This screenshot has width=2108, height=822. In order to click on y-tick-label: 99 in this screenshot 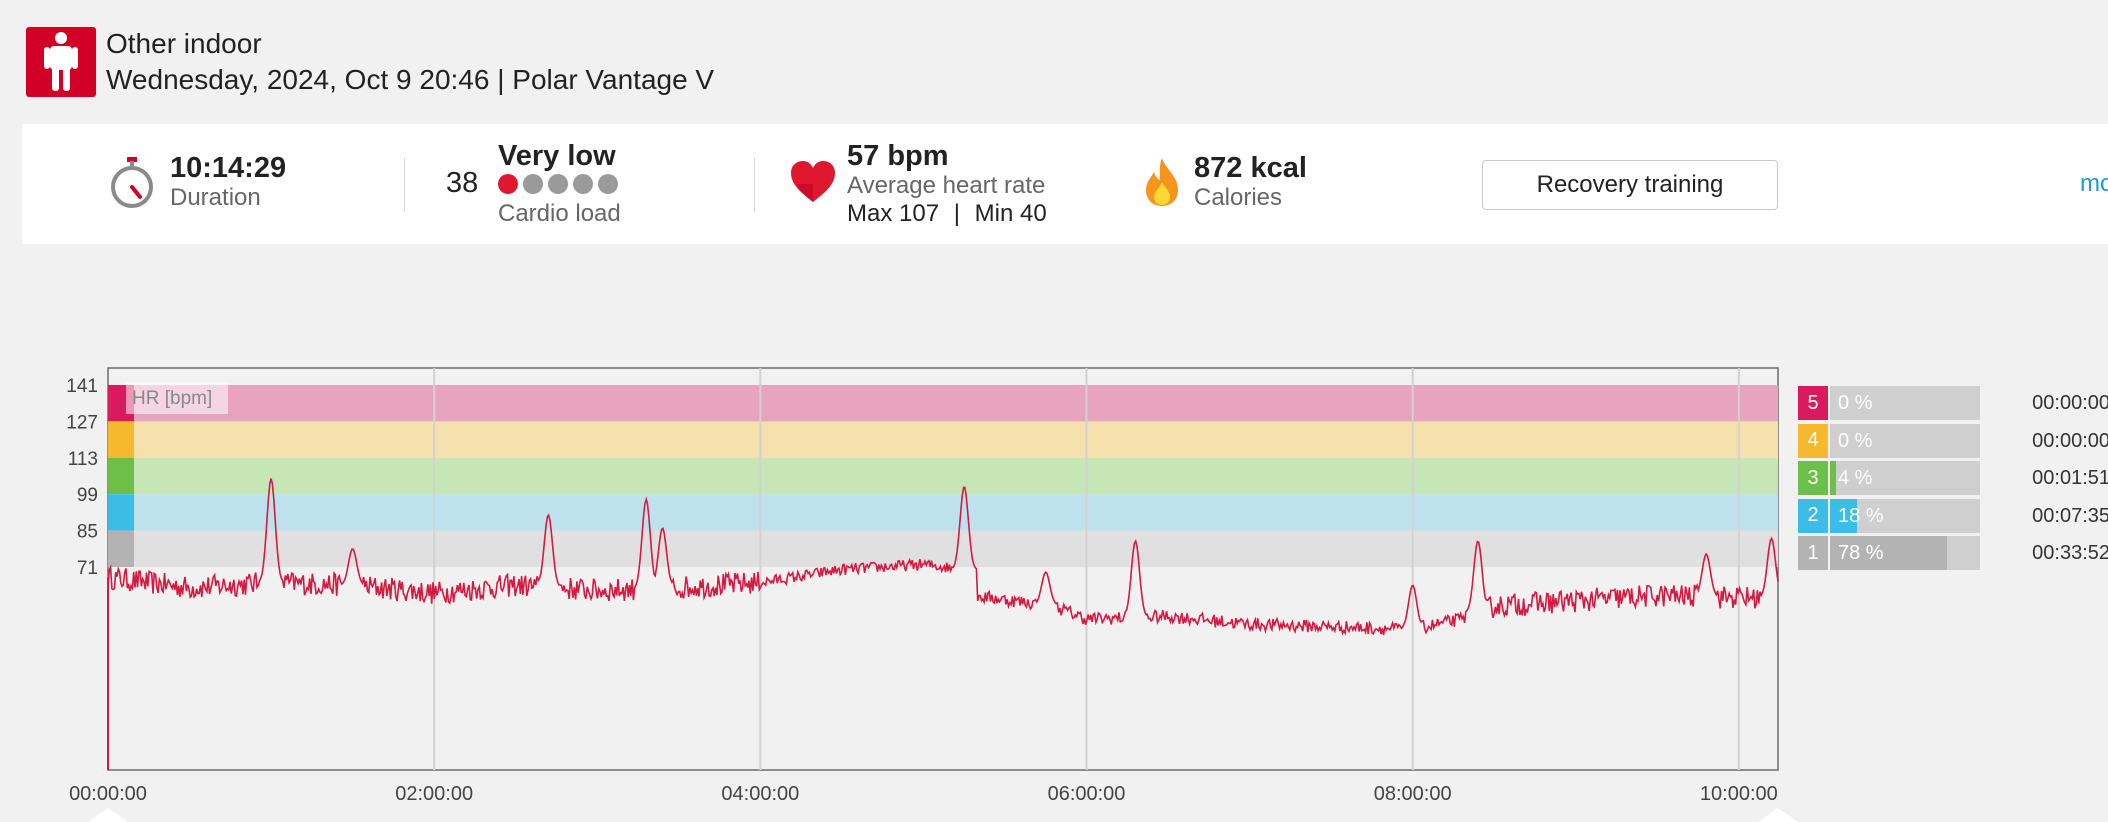, I will do `click(87, 495)`.